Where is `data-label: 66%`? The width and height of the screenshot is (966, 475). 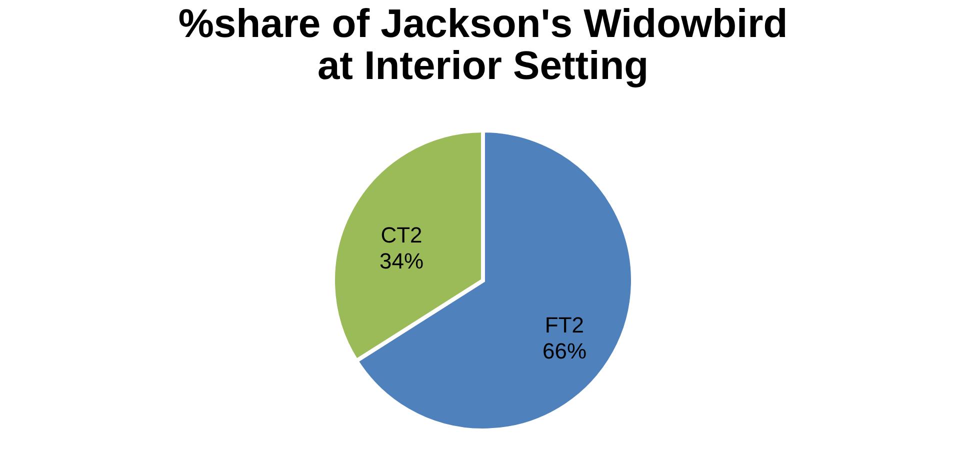
data-label: 66% is located at coordinates (564, 351).